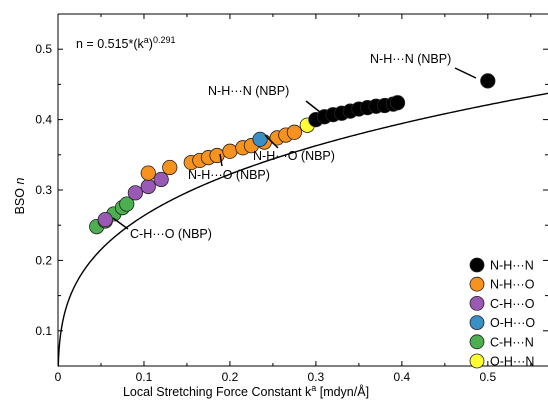 The height and width of the screenshot is (400, 548). Describe the element at coordinates (512, 285) in the screenshot. I see `legend-label: N-H···O` at that location.